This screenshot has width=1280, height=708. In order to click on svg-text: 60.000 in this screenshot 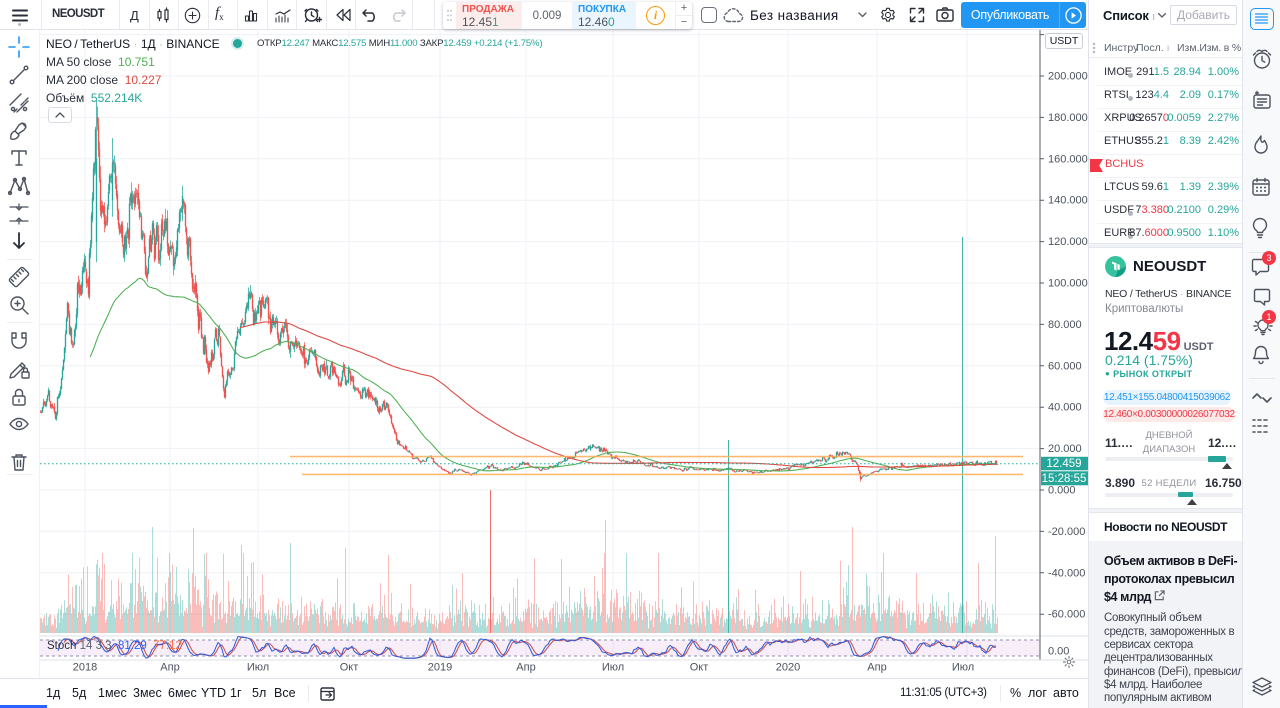, I will do `click(1065, 366)`.